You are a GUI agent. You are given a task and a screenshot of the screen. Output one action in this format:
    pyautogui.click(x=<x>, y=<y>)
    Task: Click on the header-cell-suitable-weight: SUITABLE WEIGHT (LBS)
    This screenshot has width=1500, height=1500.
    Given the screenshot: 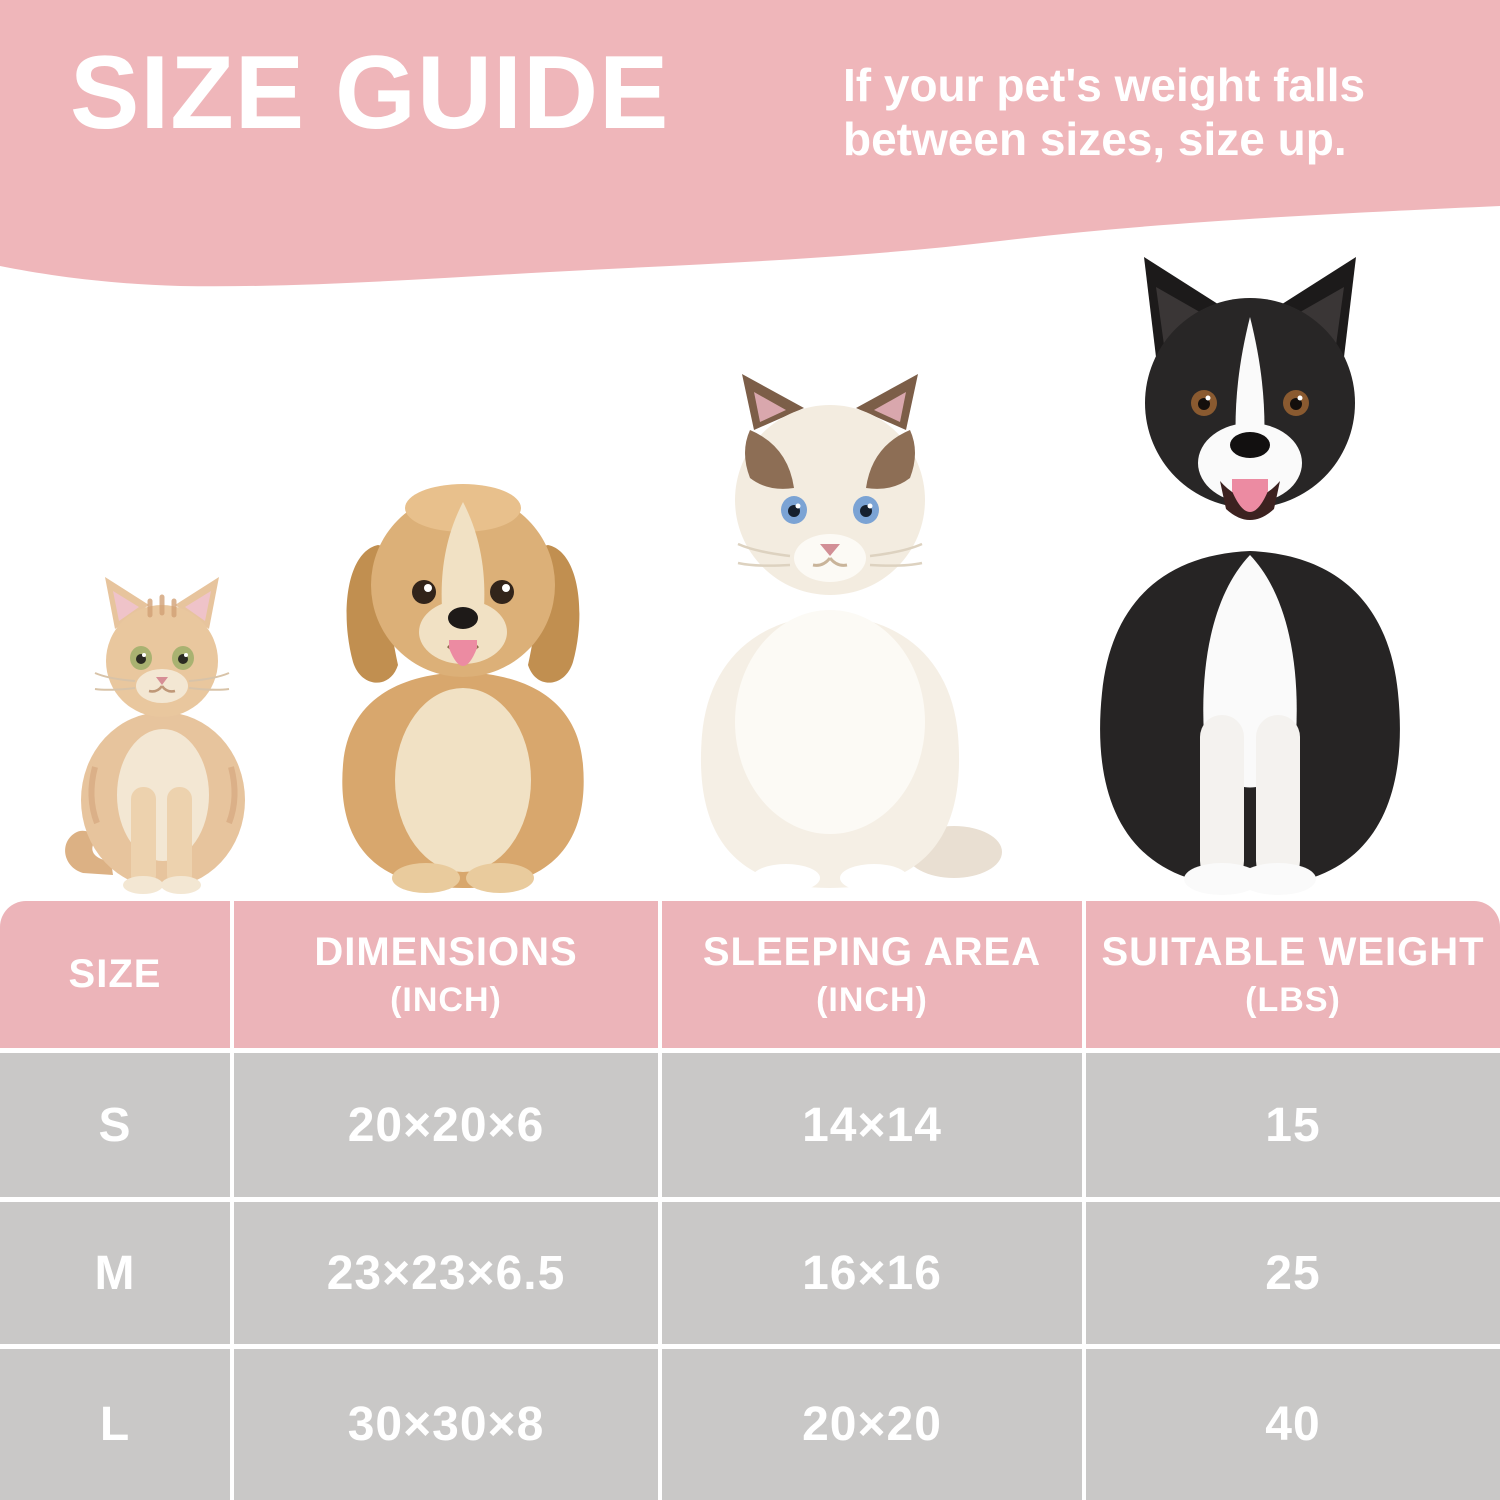 What is the action you would take?
    pyautogui.click(x=1293, y=974)
    